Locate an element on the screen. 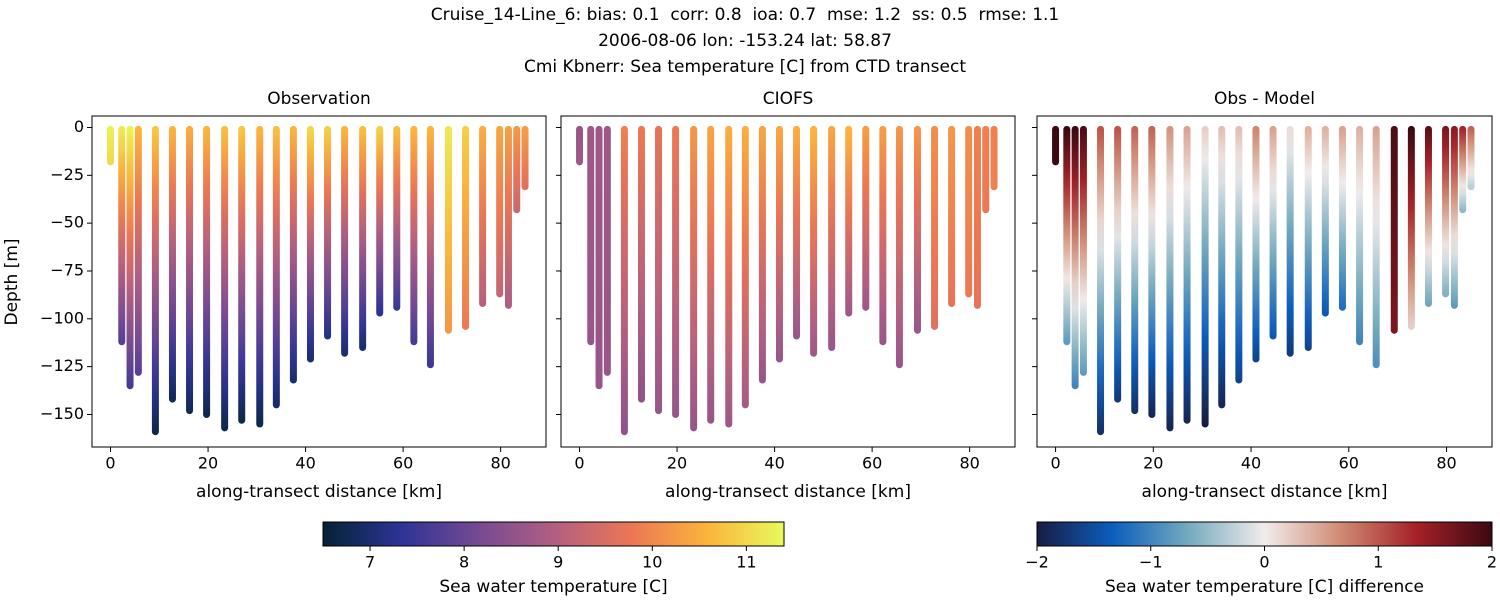  panel-title: Observation is located at coordinates (319, 99).